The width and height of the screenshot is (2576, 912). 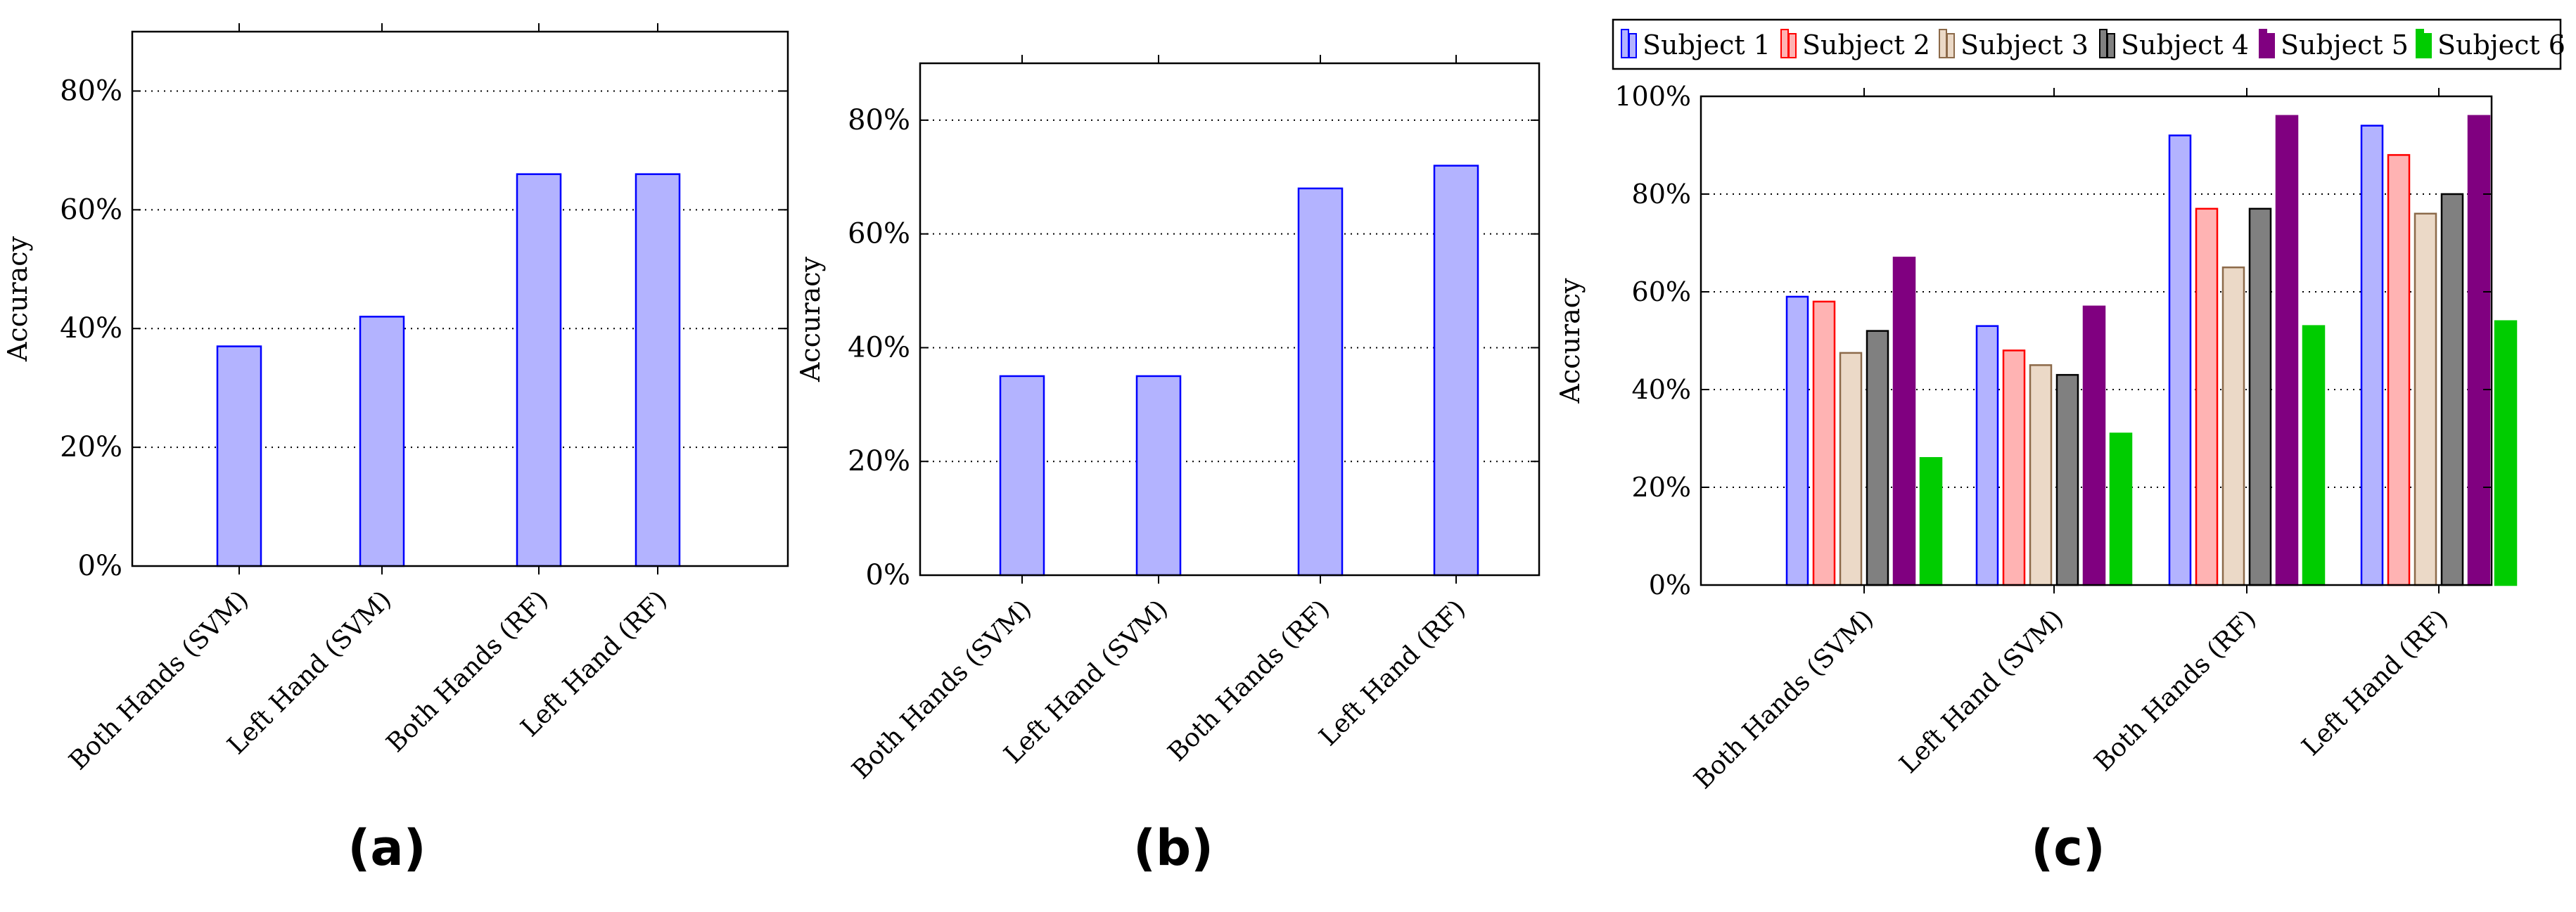 What do you see at coordinates (2501, 45) in the screenshot?
I see `legend-label: Subject 6` at bounding box center [2501, 45].